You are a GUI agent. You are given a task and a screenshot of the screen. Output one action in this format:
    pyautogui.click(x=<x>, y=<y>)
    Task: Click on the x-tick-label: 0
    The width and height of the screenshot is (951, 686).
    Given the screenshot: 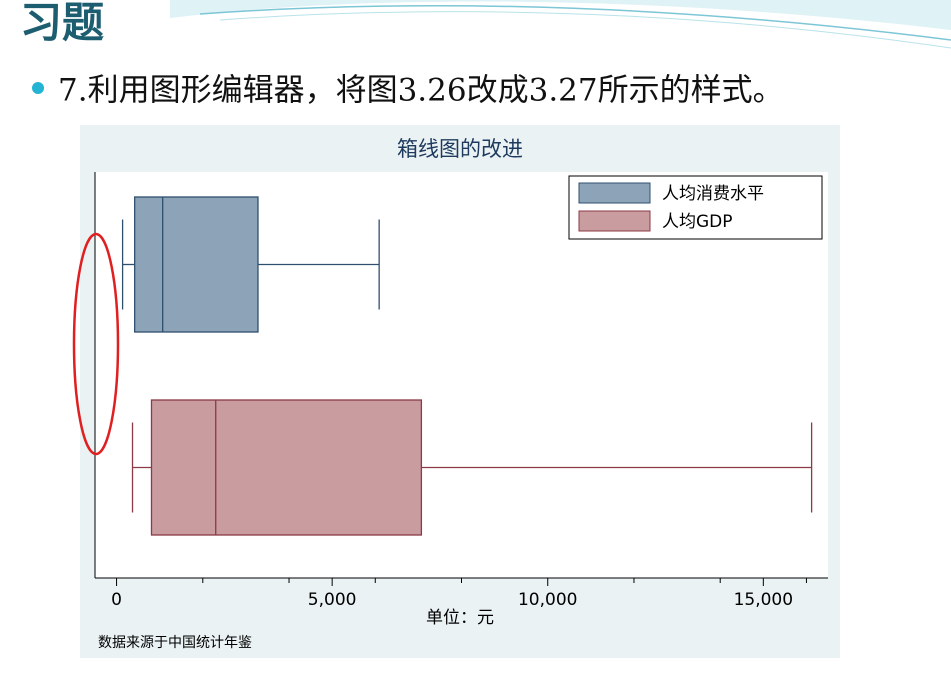 What is the action you would take?
    pyautogui.click(x=116, y=600)
    